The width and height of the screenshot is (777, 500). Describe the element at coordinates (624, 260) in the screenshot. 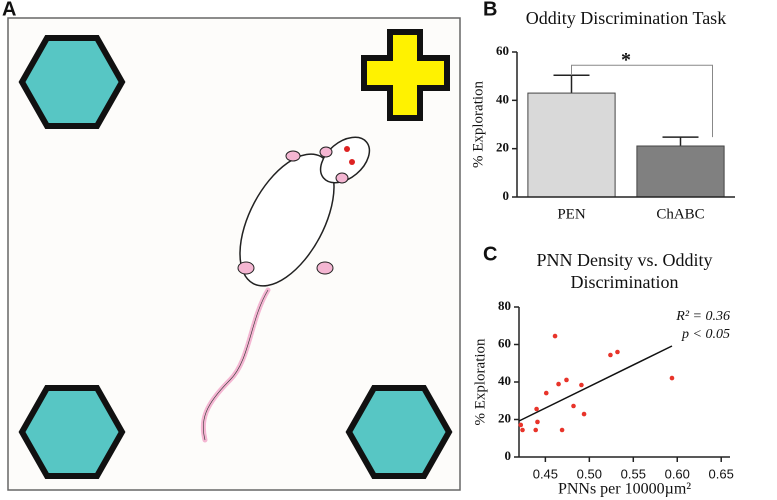

I see `chart-title: PNN Density vs. Oddity` at that location.